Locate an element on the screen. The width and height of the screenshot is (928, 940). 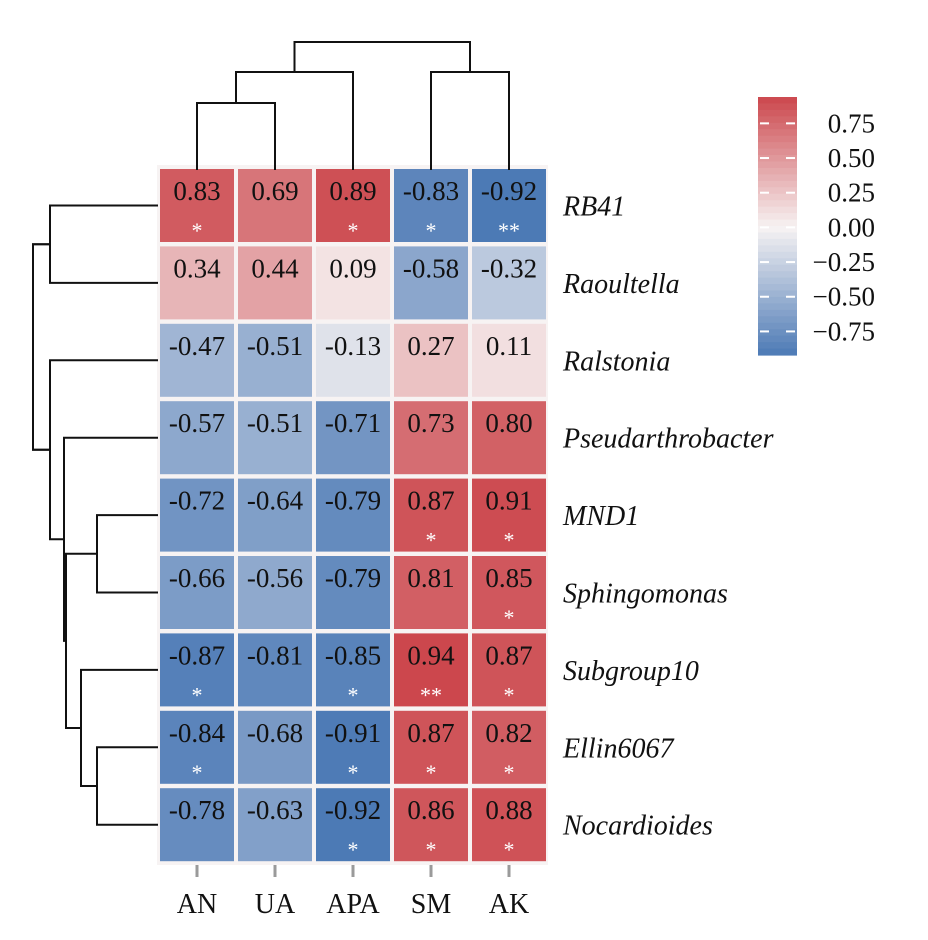
cell-value-label: 0.73 is located at coordinates (430, 423).